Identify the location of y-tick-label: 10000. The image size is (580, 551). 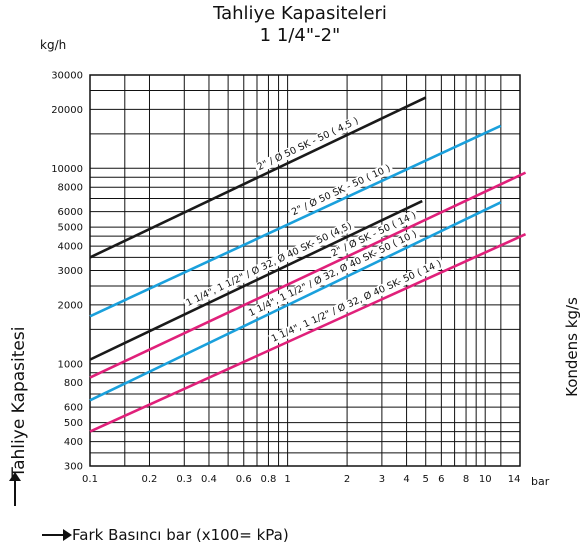
(67, 169).